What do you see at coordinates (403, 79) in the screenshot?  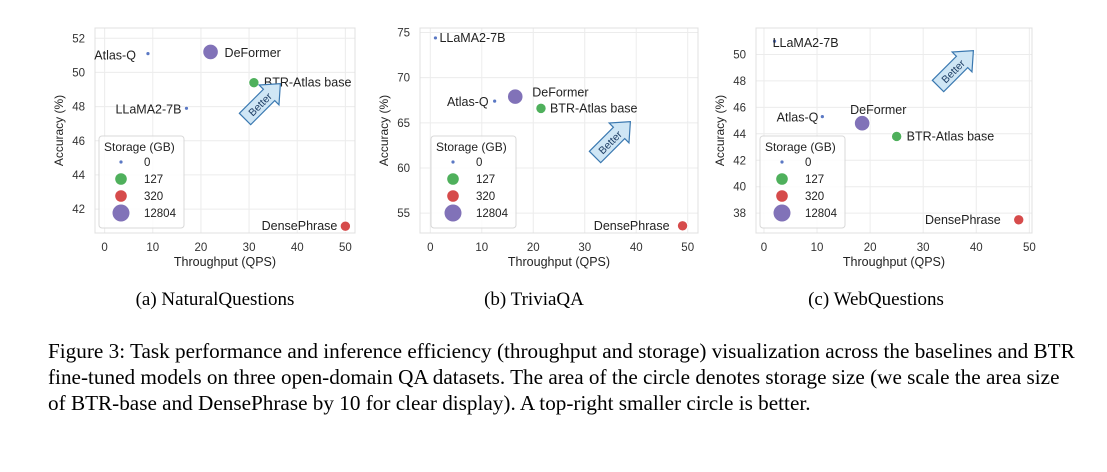 I see `y-tick-label: 70` at bounding box center [403, 79].